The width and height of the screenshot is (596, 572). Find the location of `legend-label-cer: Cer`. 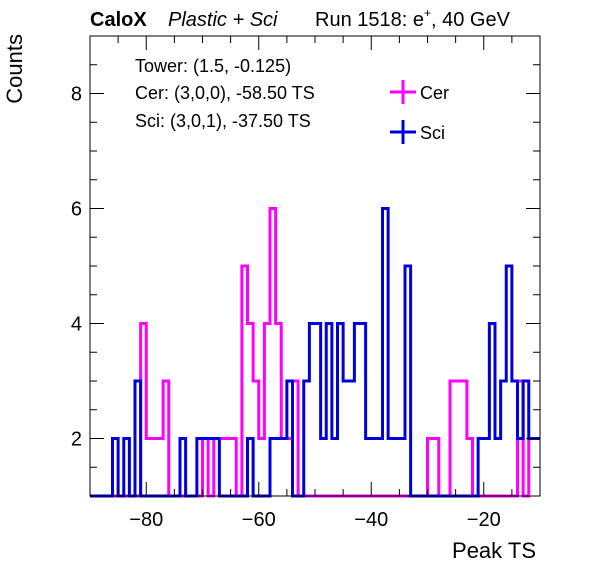

legend-label-cer: Cer is located at coordinates (434, 93).